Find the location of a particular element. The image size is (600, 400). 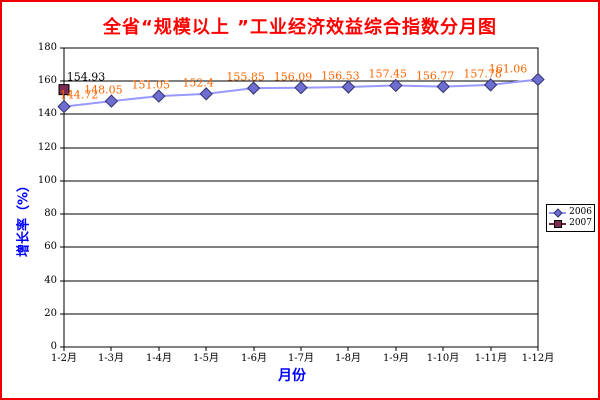

data-label-2006: 151.05 is located at coordinates (151, 85).